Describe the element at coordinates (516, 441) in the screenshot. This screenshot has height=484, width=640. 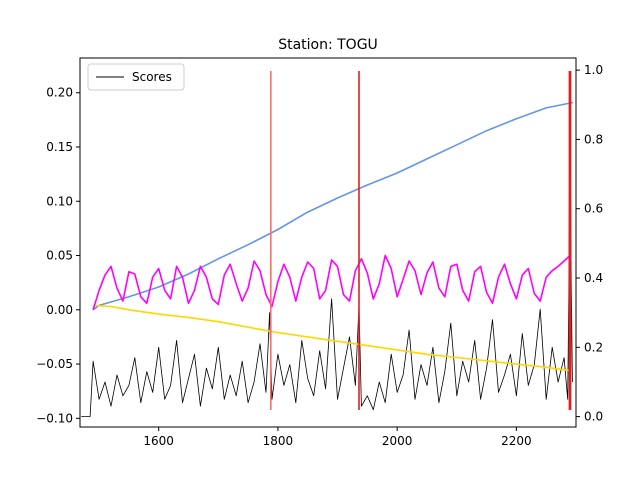
I see `x-tick-label-2200: 2200` at that location.